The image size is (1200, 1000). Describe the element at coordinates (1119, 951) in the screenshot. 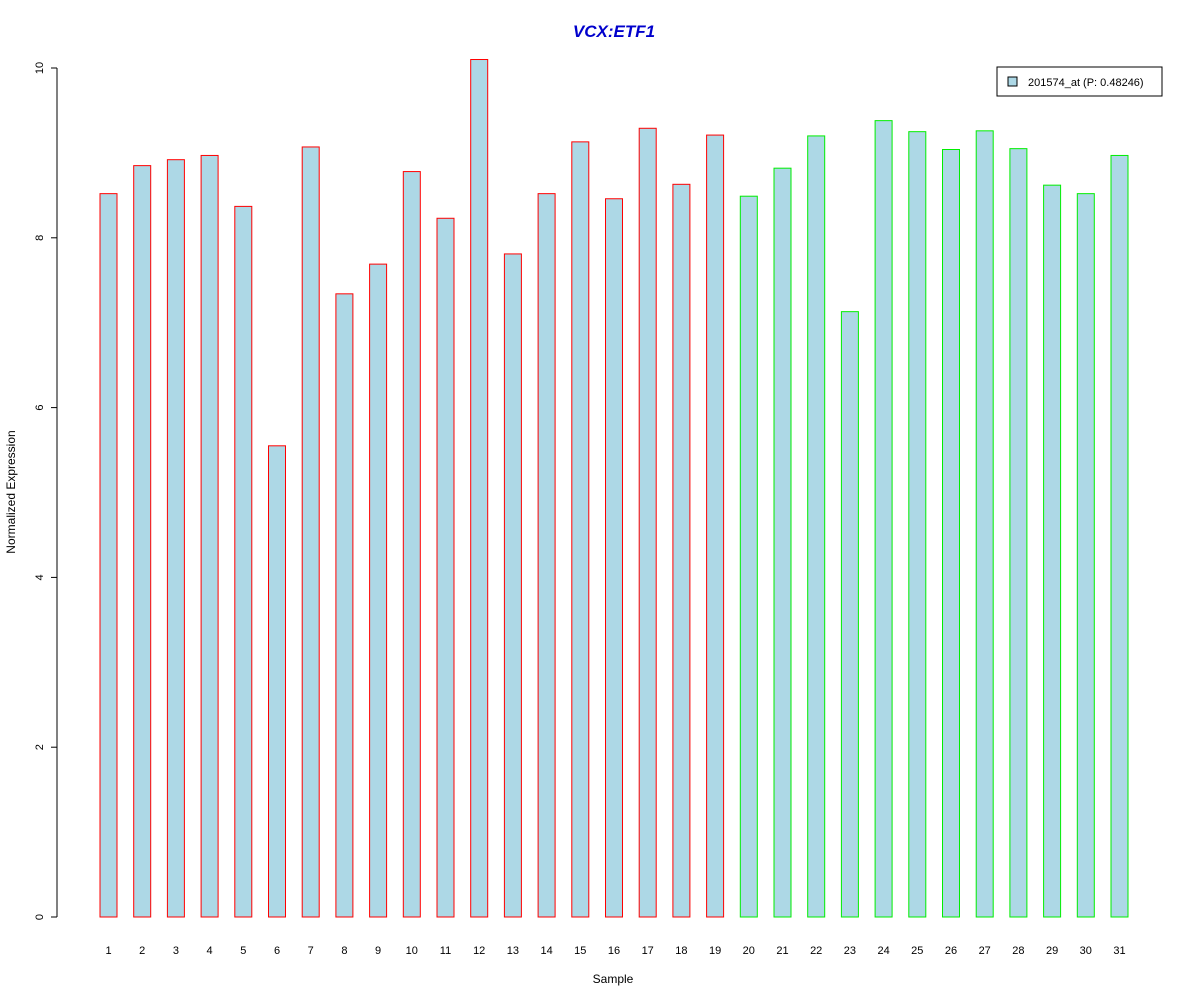

I see `x-tick-label: 31` at that location.